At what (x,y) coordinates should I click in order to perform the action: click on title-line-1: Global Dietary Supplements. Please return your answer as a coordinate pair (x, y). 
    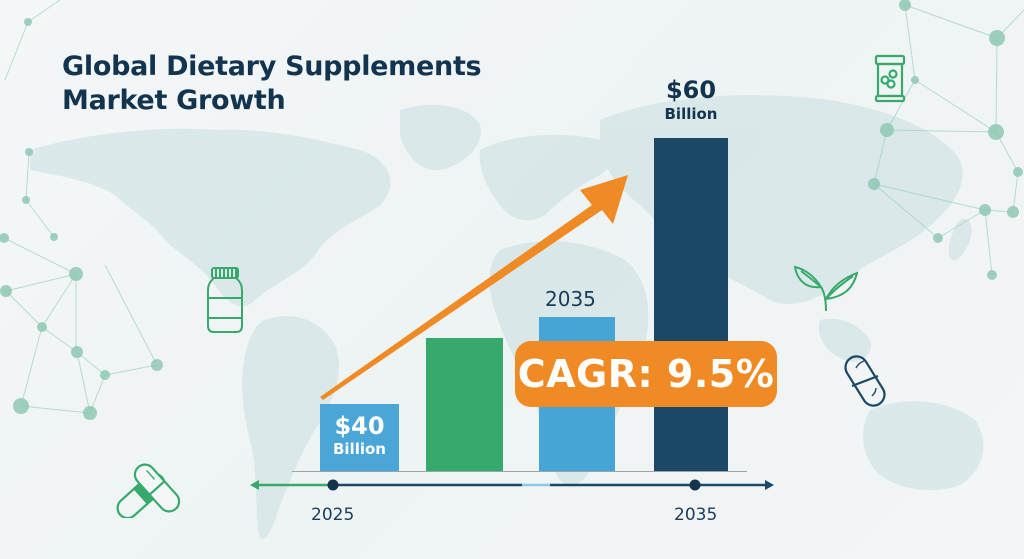
    Looking at the image, I should click on (272, 66).